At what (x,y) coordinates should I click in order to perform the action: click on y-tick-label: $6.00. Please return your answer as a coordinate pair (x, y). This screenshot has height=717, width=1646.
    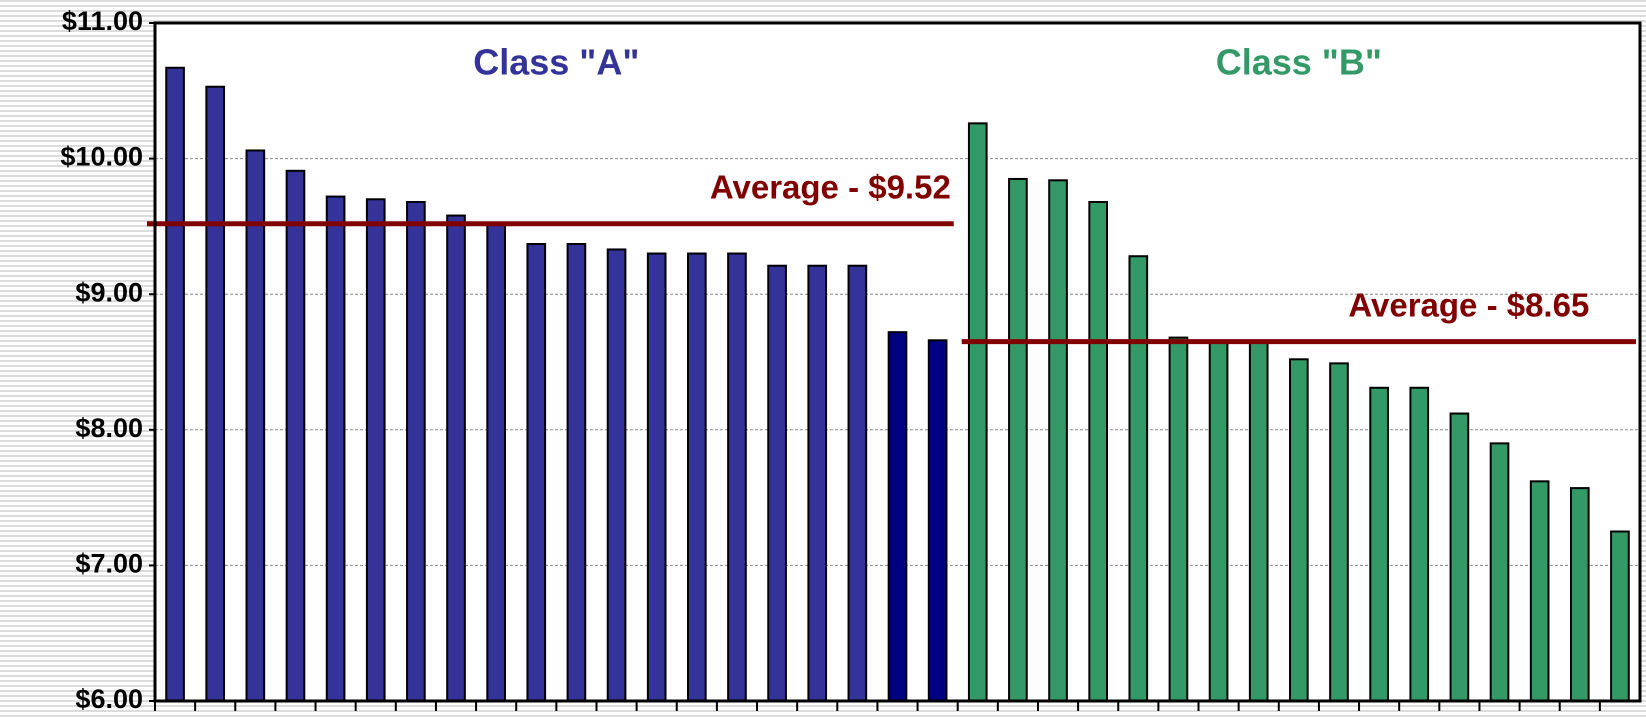
    Looking at the image, I should click on (109, 699).